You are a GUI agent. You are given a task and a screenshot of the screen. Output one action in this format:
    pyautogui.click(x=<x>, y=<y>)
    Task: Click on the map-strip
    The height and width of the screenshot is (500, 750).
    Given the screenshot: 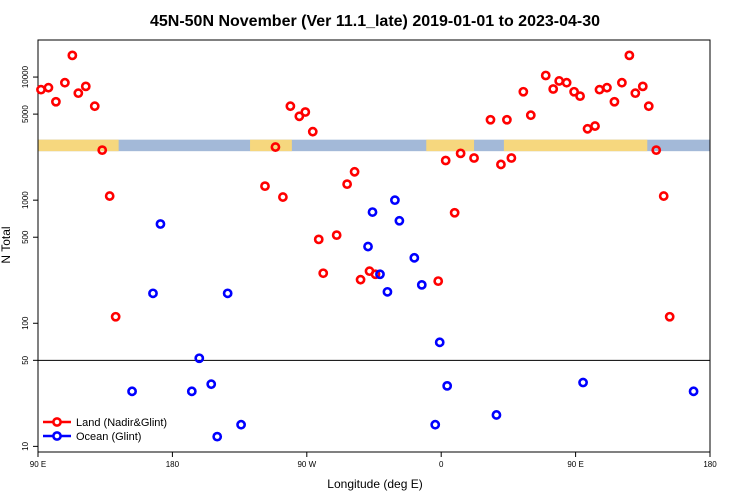 What is the action you would take?
    pyautogui.click(x=374, y=145)
    